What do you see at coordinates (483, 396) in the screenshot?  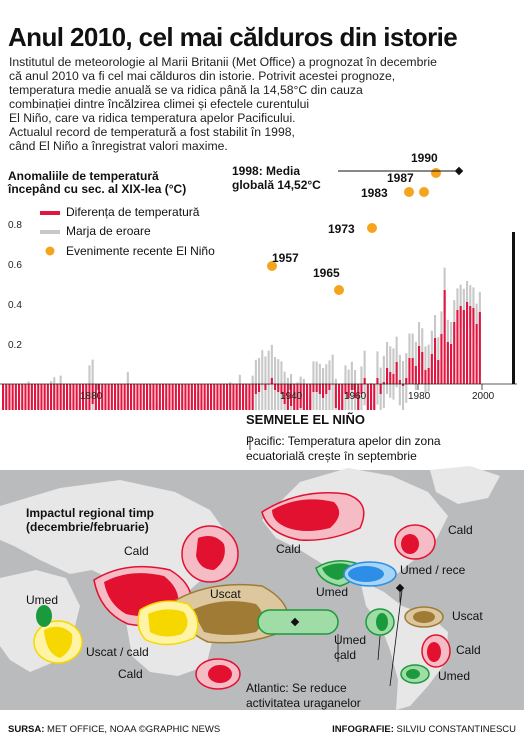 I see `x-tick-label: 2000` at bounding box center [483, 396].